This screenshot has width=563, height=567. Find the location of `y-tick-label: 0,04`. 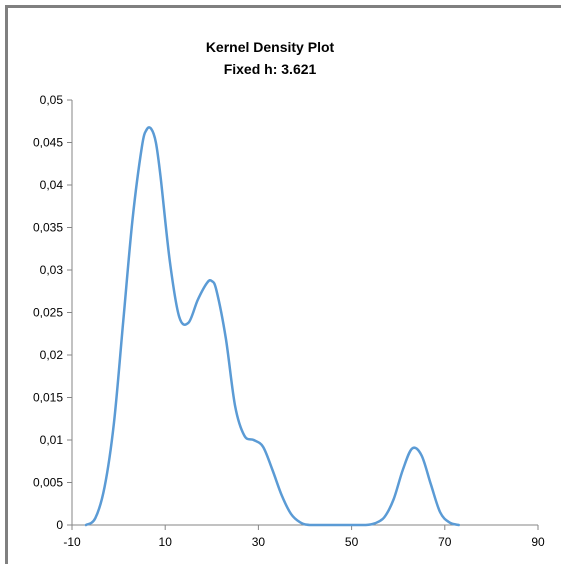

y-tick-label: 0,04 is located at coordinates (52, 185).